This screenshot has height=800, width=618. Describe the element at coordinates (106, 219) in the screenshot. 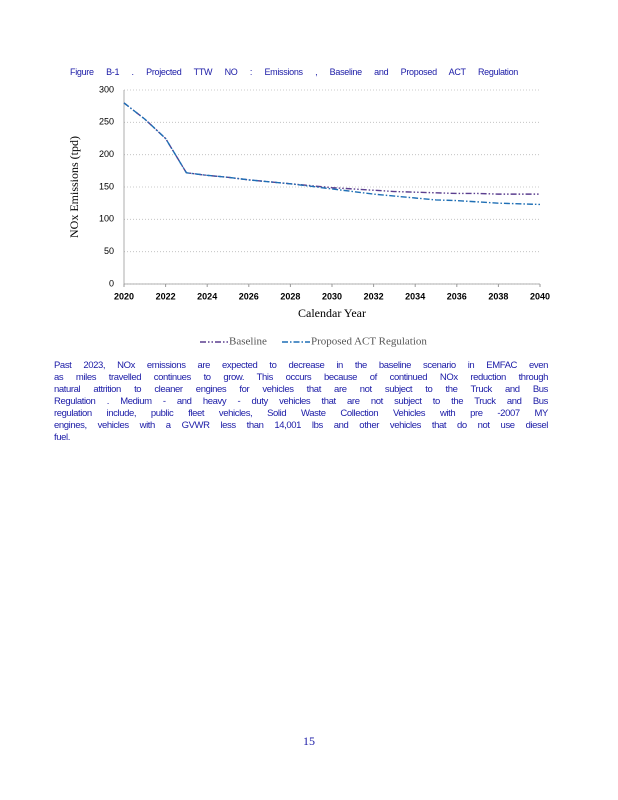

I see `y-tick-label: 100` at that location.